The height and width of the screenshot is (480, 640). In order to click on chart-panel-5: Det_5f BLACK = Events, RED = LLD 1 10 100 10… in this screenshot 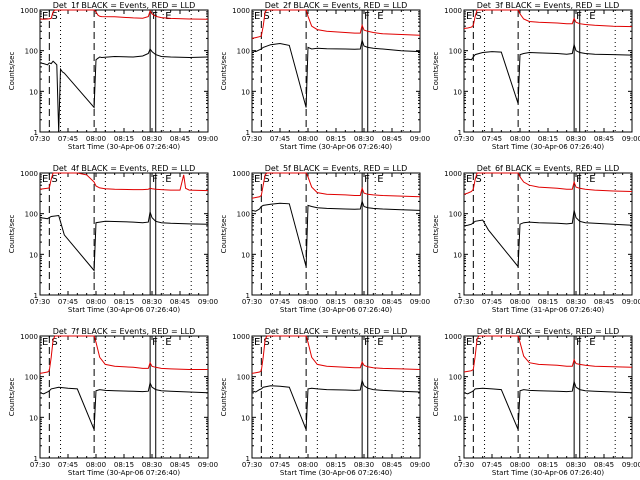, I will do `click(325, 239)`.